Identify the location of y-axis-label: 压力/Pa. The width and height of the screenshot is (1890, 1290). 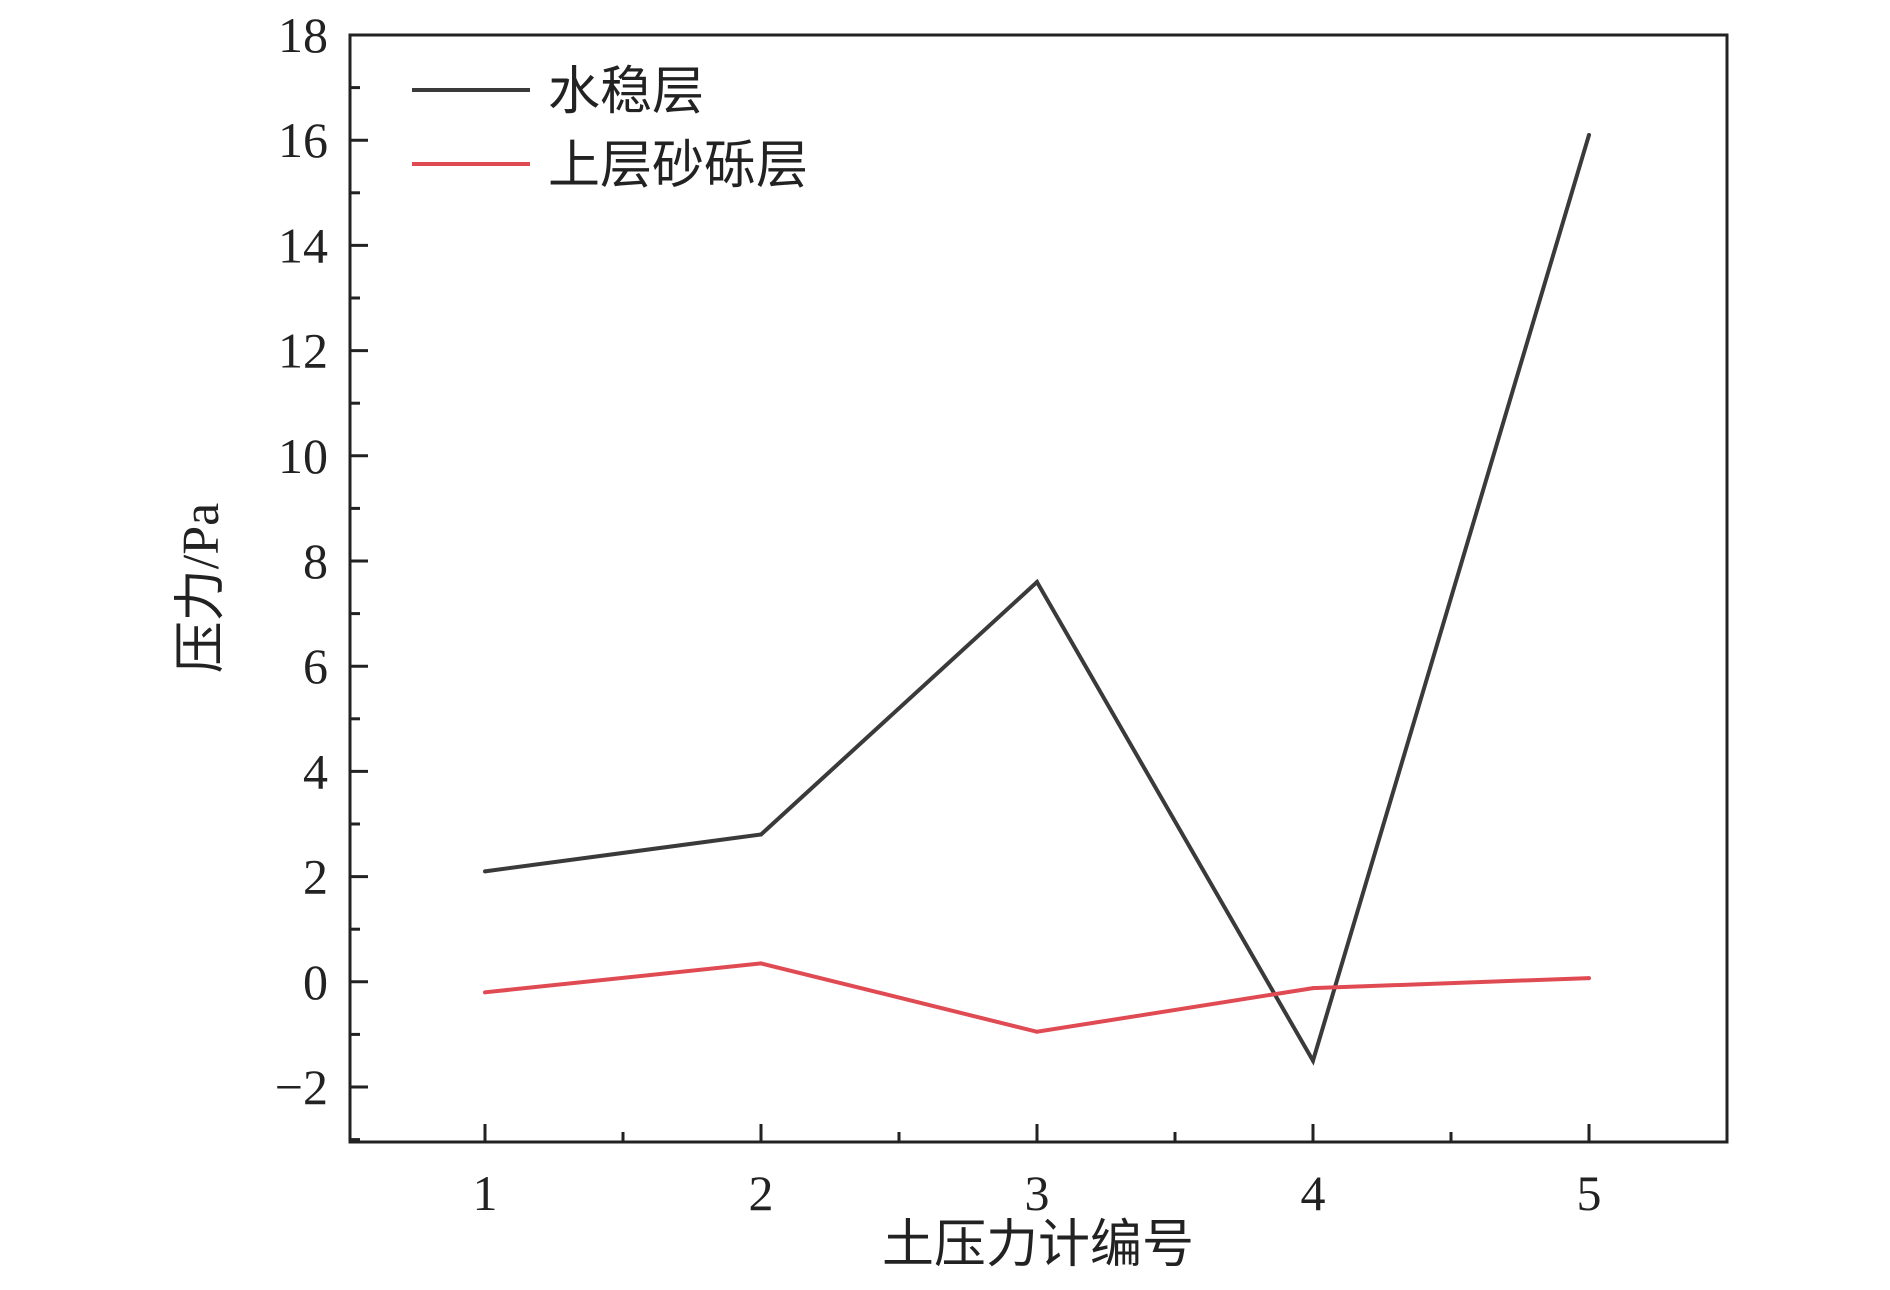
(201, 588).